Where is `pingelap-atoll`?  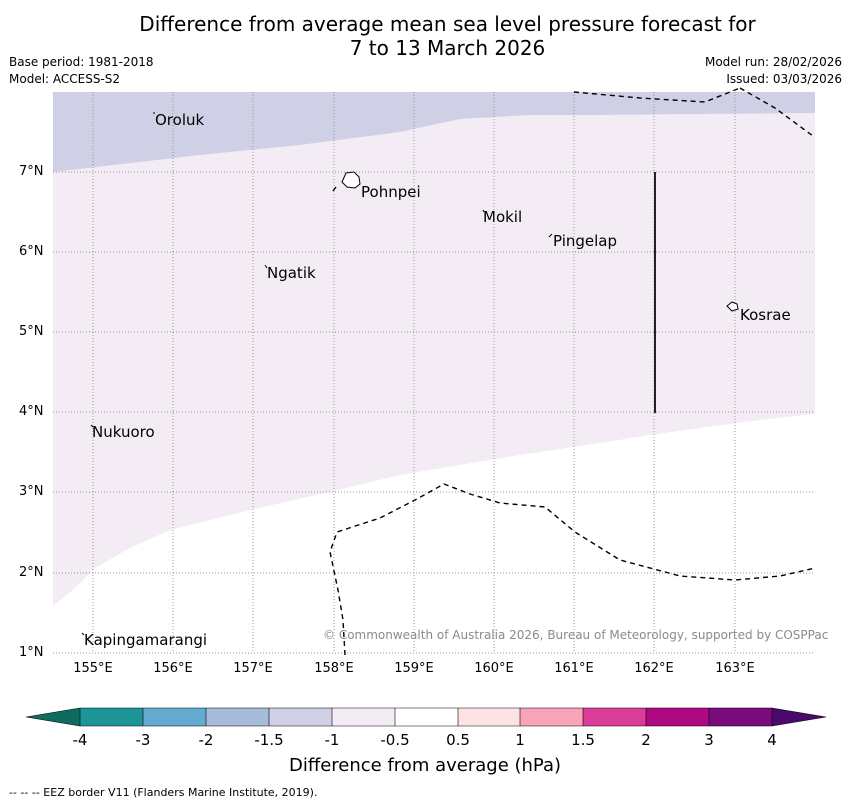 pingelap-atoll is located at coordinates (550, 235).